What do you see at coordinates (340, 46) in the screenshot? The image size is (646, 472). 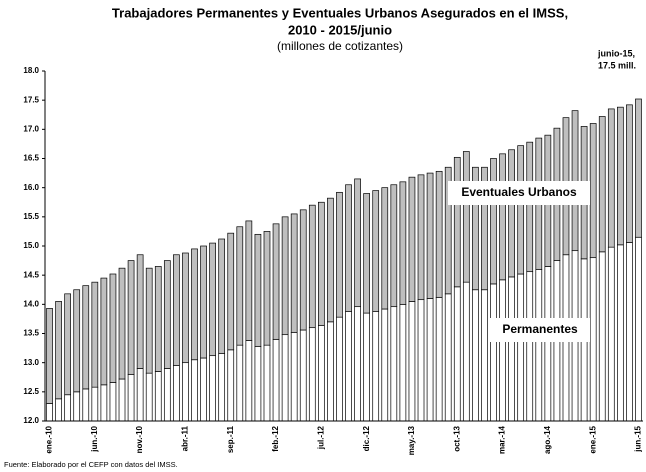 I see `chart-subtitle: (millones de cotizantes)` at bounding box center [340, 46].